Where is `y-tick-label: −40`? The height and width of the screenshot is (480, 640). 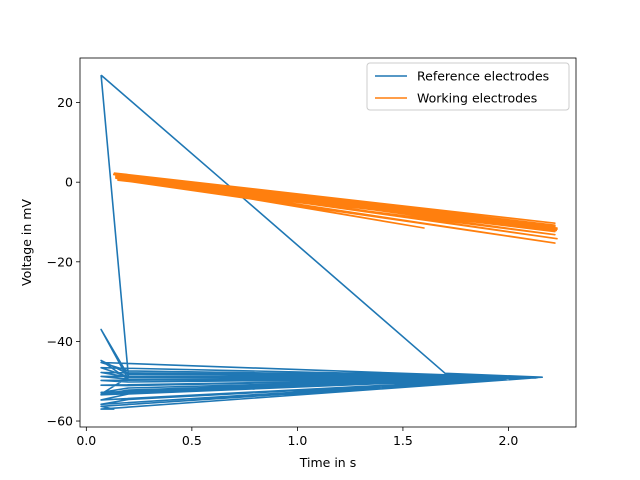
y-tick-label: −40 is located at coordinates (60, 341).